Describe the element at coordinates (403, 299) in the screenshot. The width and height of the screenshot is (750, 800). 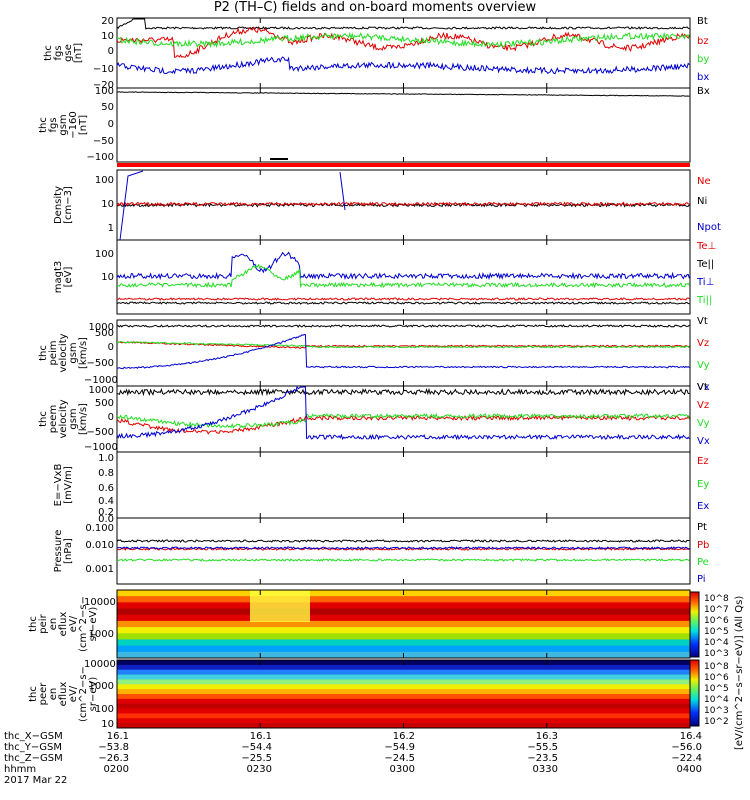
I see `series-Te-perp` at that location.